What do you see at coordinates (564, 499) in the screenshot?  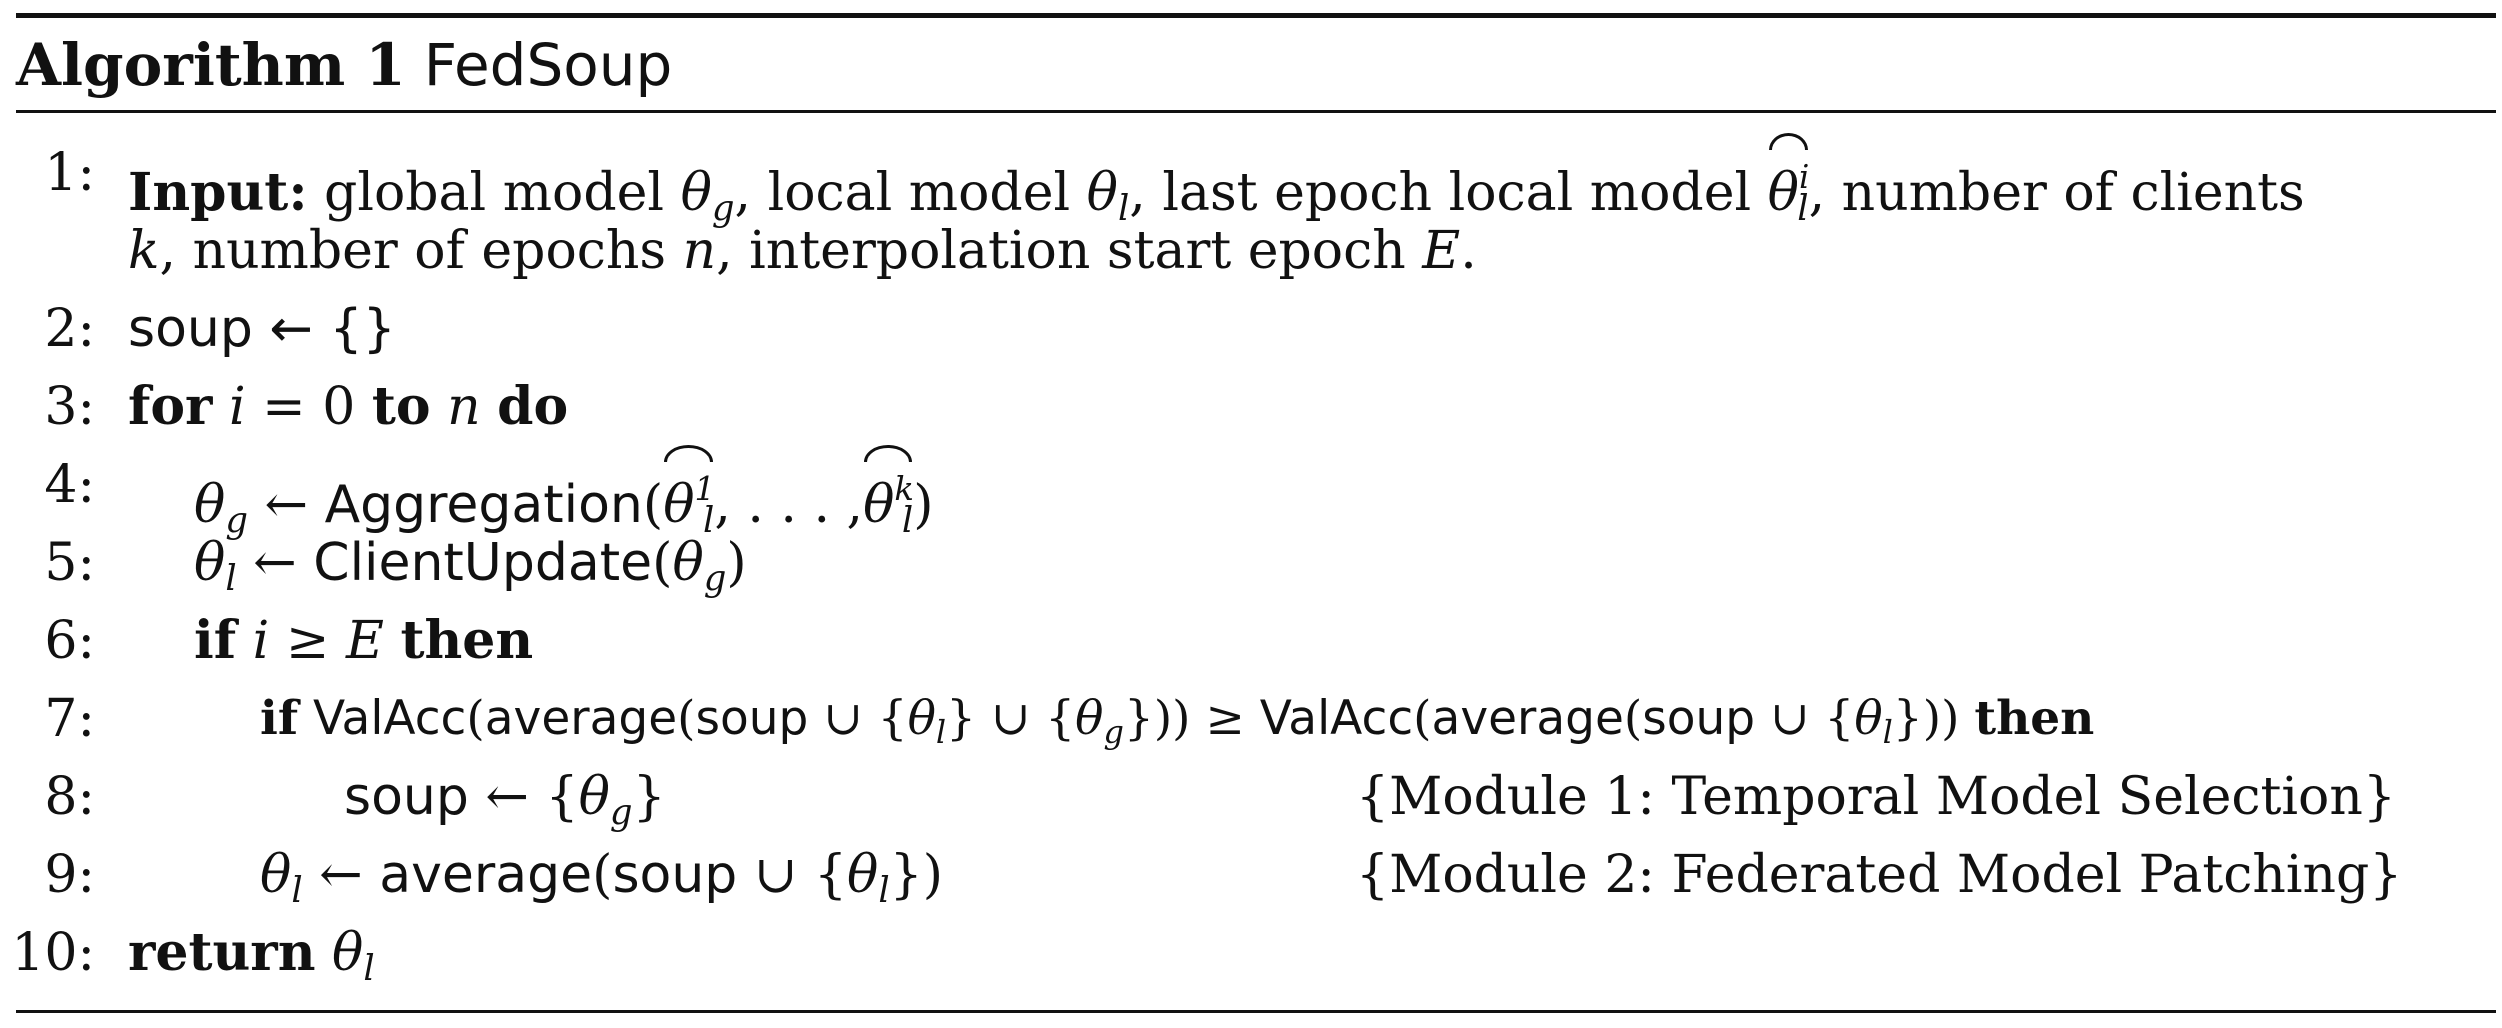 I see `line-code: θg ← Aggregation(θ1l, . . . ,θkl)` at bounding box center [564, 499].